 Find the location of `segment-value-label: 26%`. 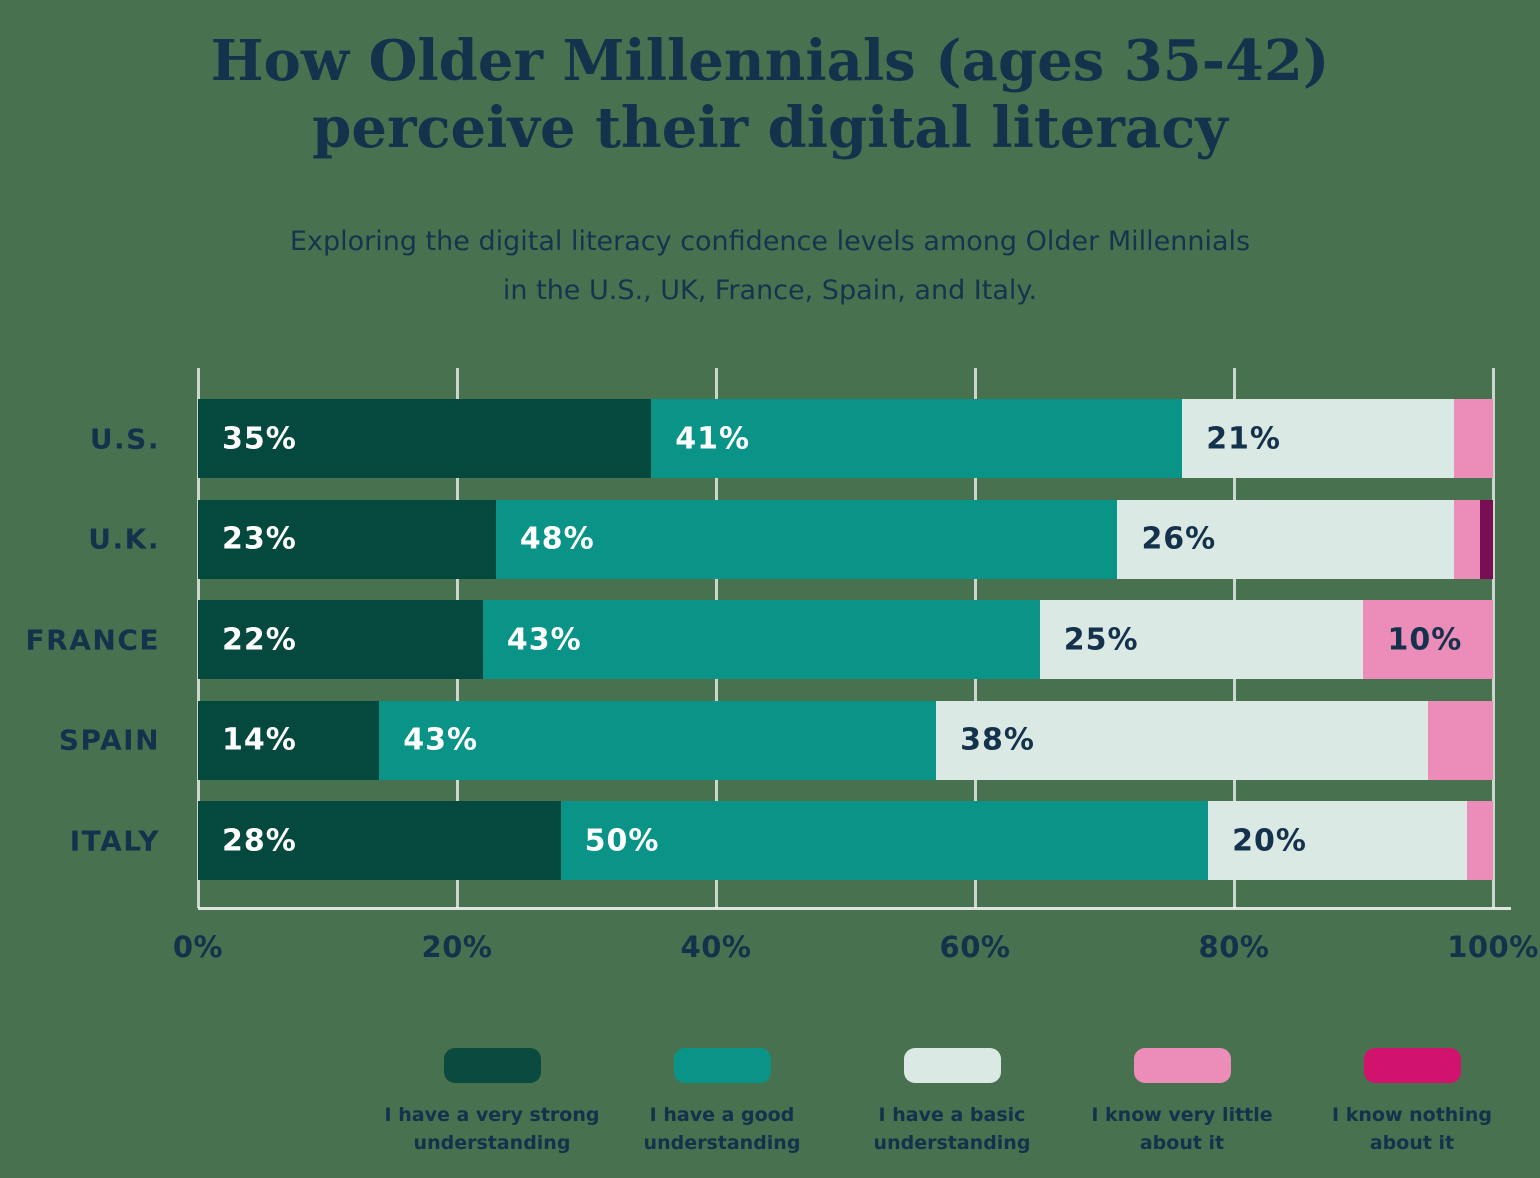

segment-value-label: 26% is located at coordinates (1179, 539).